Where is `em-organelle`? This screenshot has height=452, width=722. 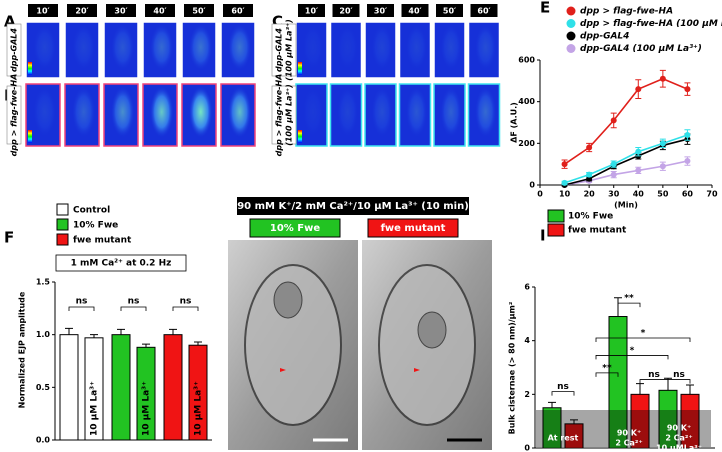
em-organelle is located at coordinates (288, 300).